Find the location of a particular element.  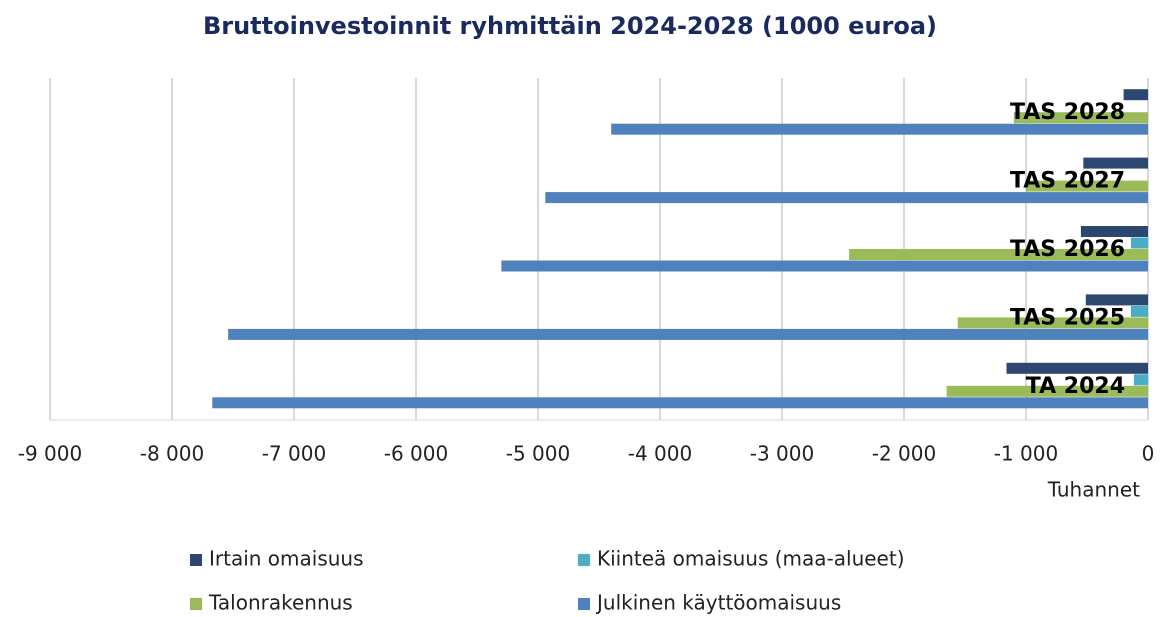

x-tick-label: -5 000 is located at coordinates (538, 454).